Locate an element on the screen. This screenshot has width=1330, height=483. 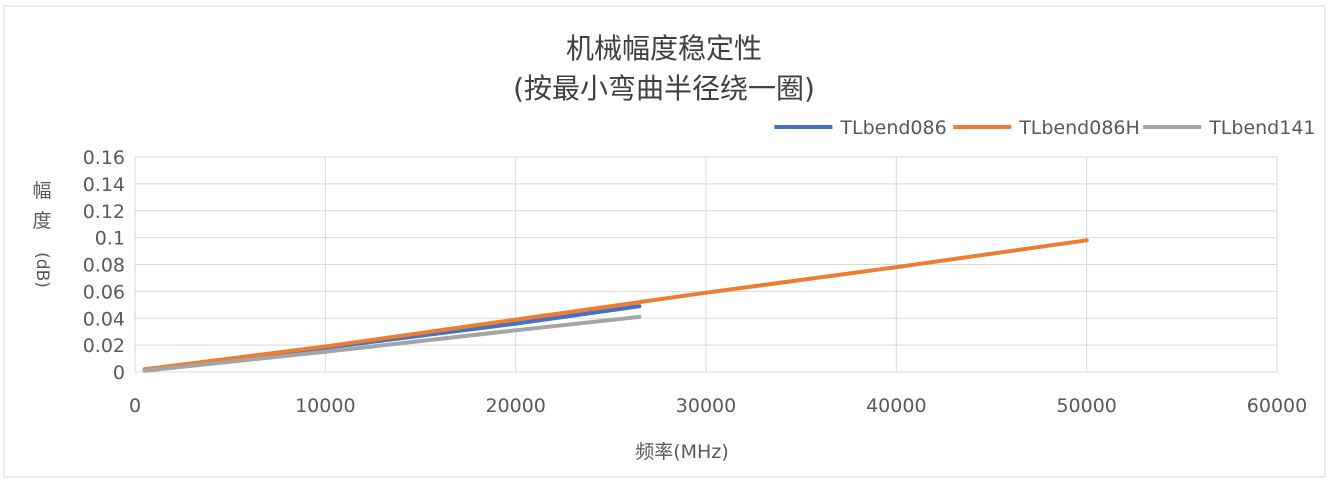
legend-label: TLbend086H is located at coordinates (1079, 128).